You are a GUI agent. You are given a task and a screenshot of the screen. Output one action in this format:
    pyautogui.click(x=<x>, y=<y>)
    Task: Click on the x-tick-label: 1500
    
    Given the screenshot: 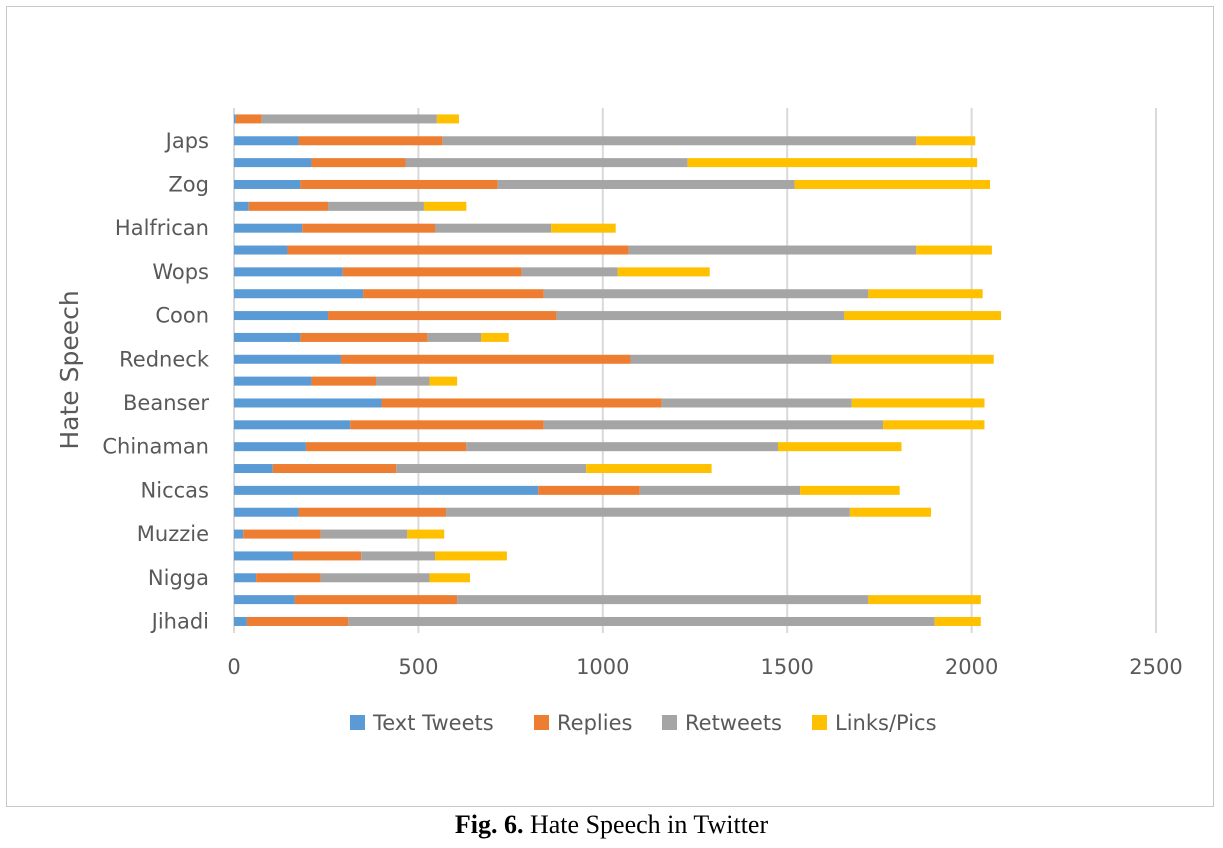 What is the action you would take?
    pyautogui.click(x=786, y=667)
    